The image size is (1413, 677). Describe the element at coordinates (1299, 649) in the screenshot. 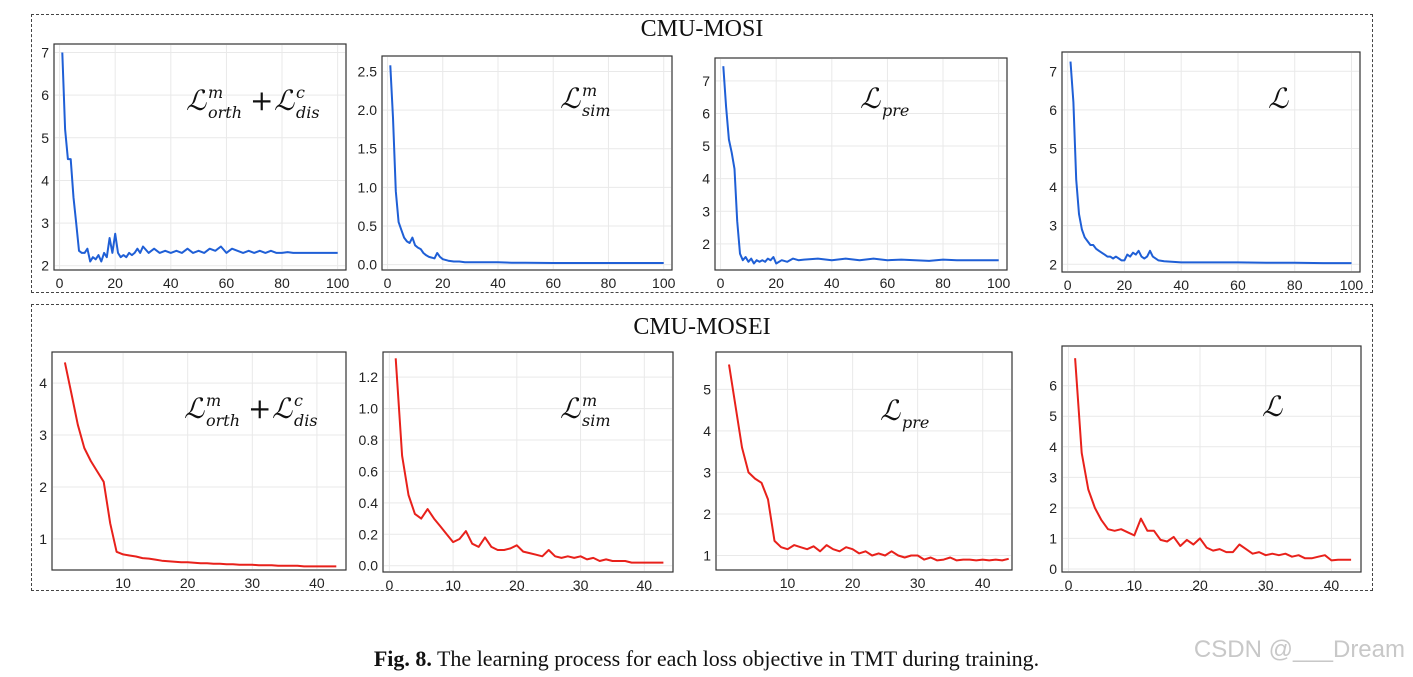

I see `watermark: CSDN @___Dream` at that location.